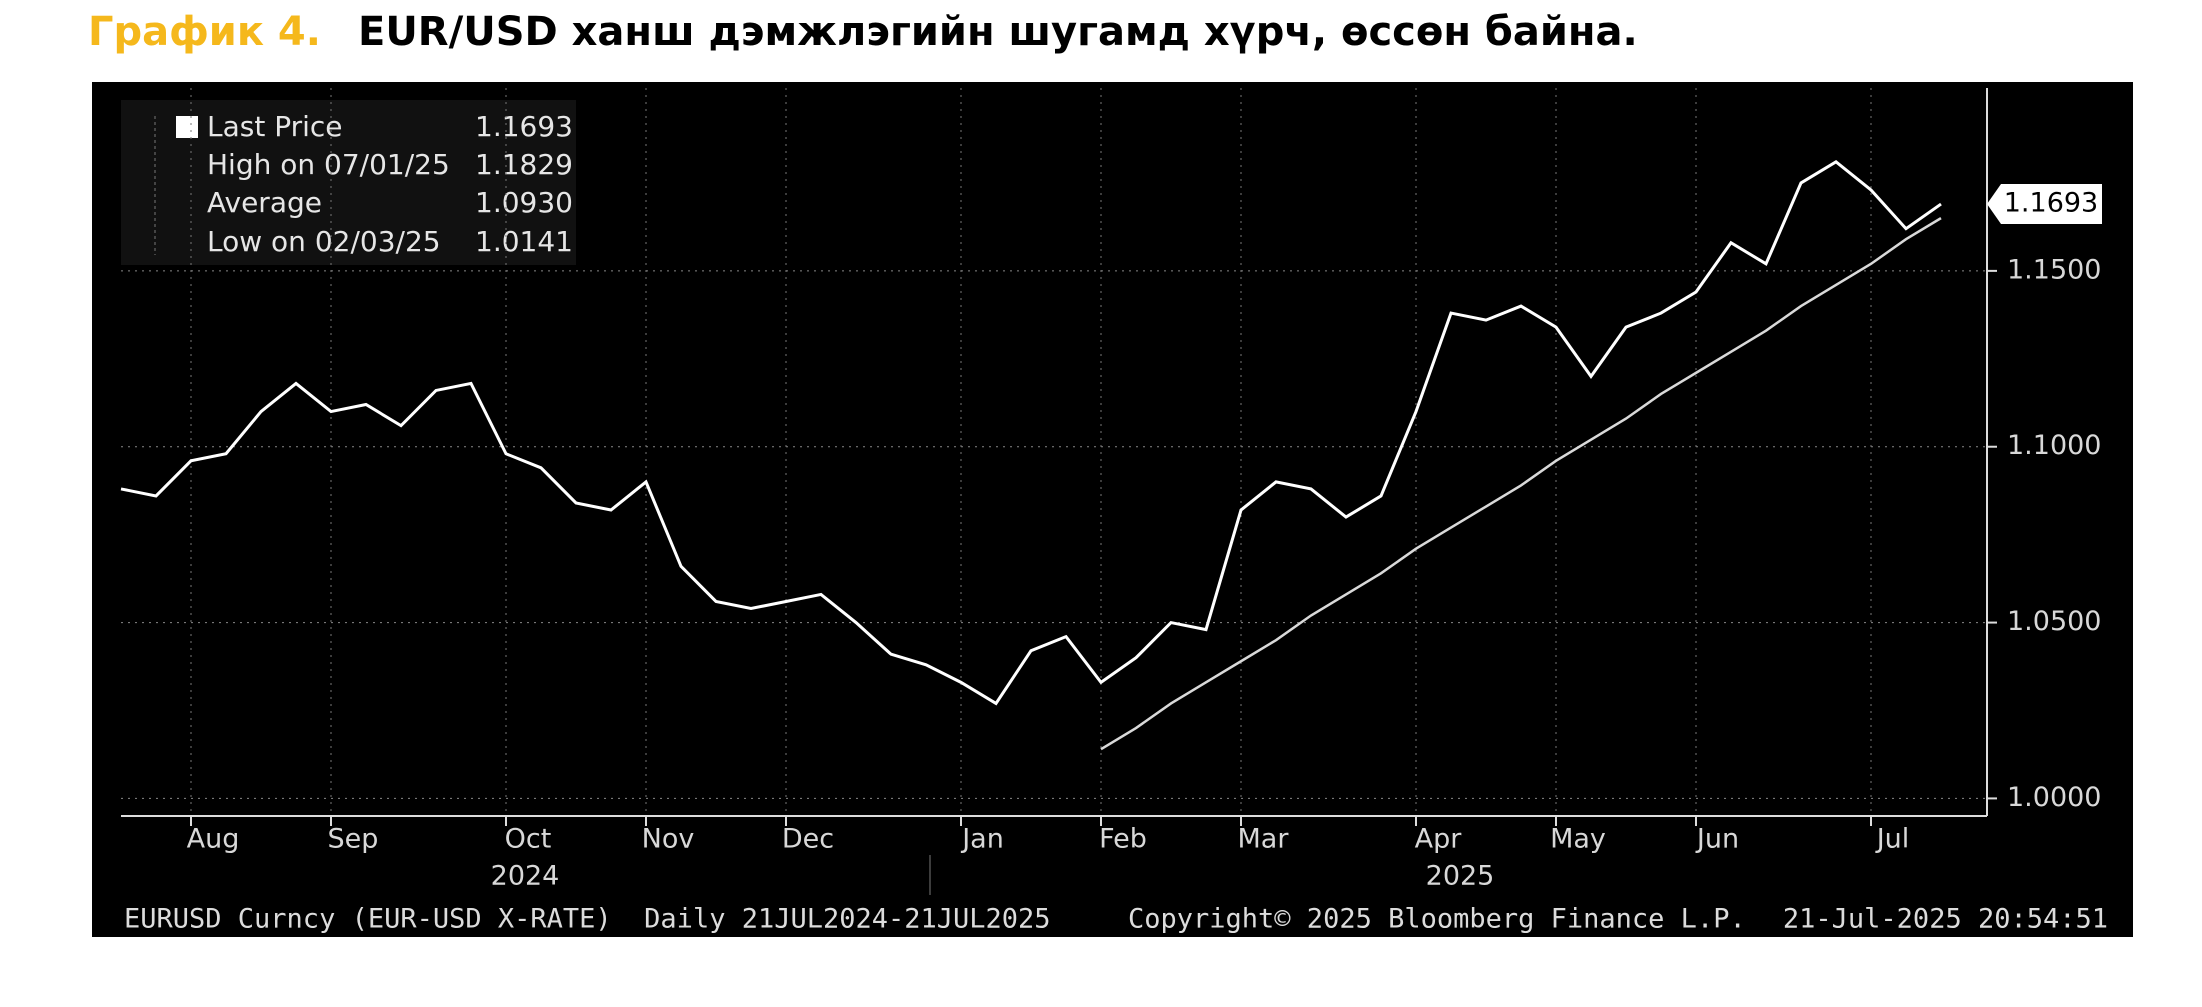 The width and height of the screenshot is (2202, 1007). What do you see at coordinates (668, 839) in the screenshot?
I see `x-tick-label: Nov` at bounding box center [668, 839].